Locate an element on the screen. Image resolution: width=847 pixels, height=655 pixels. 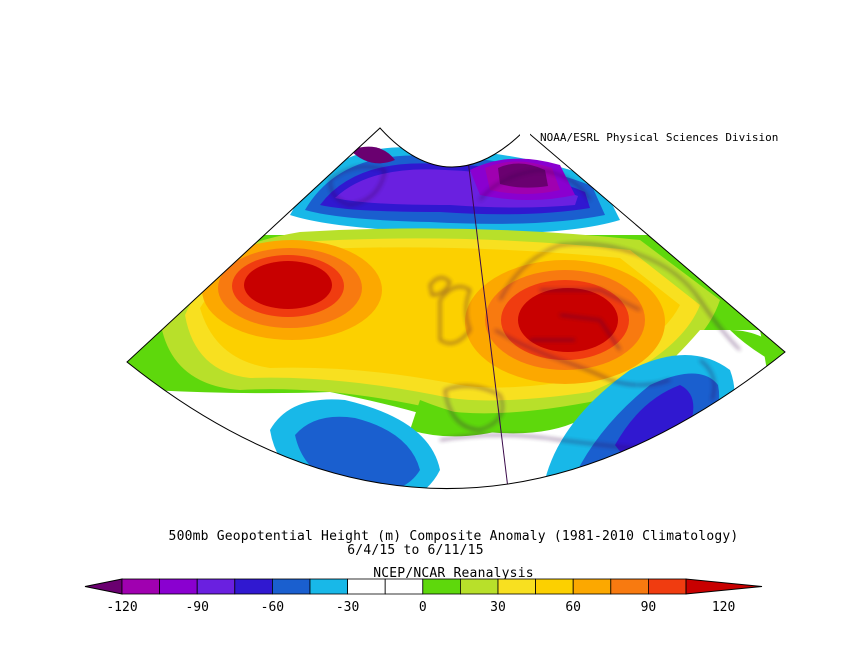
positive-anomaly-mid-atlantic is located at coordinates (292, 290).